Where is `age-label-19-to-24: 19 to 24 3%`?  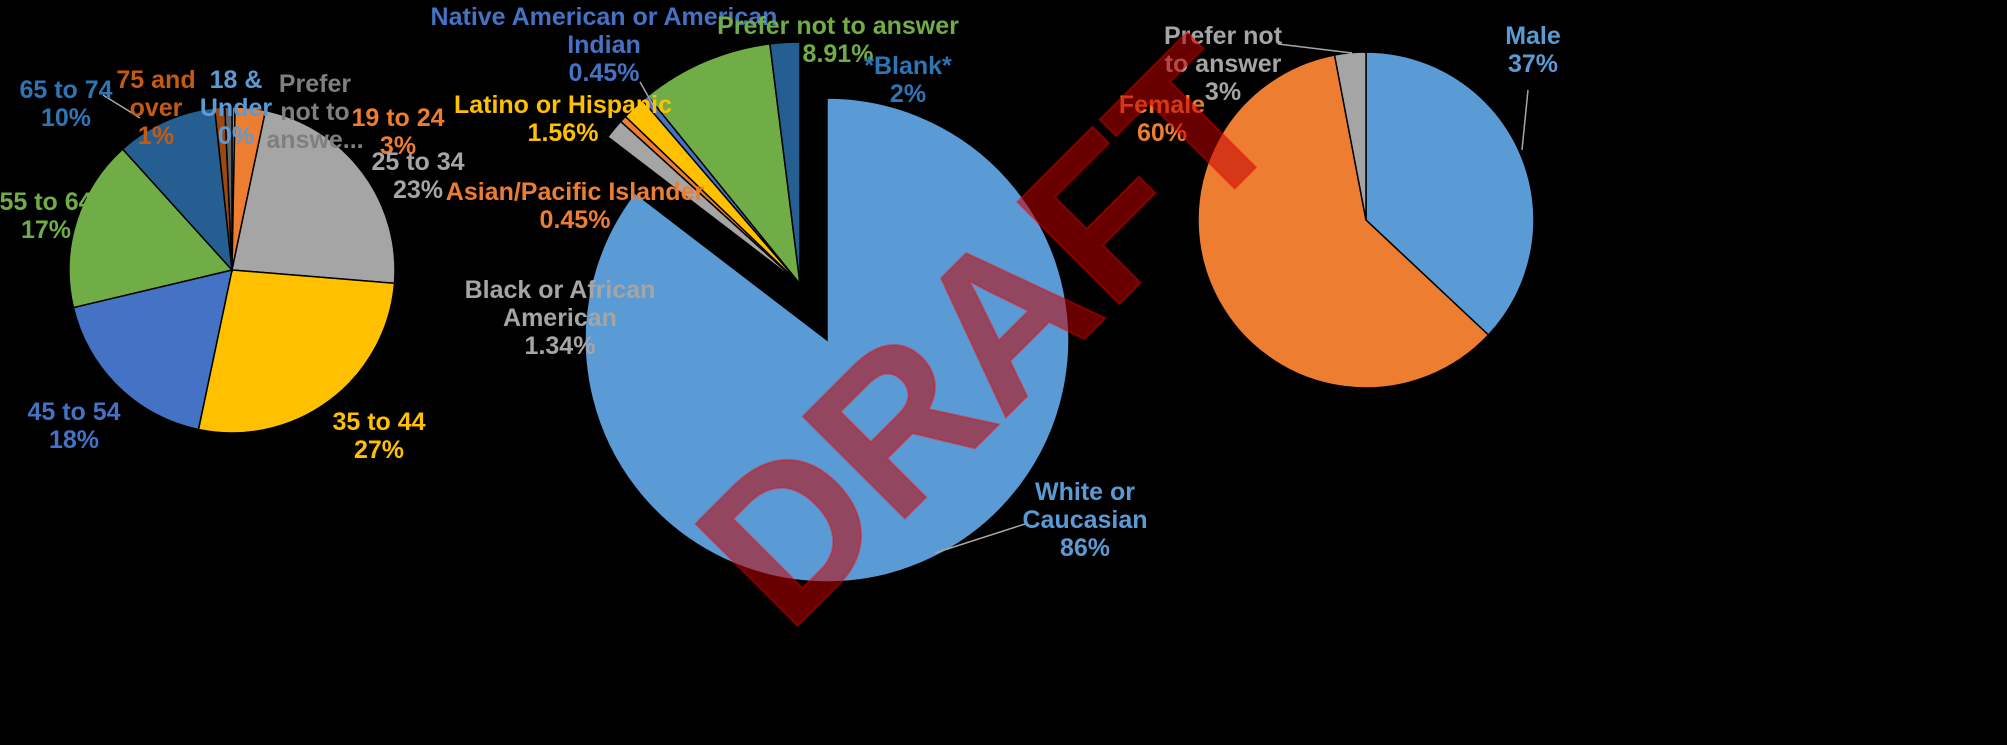
age-label-19-to-24: 19 to 24 3% is located at coordinates (397, 132).